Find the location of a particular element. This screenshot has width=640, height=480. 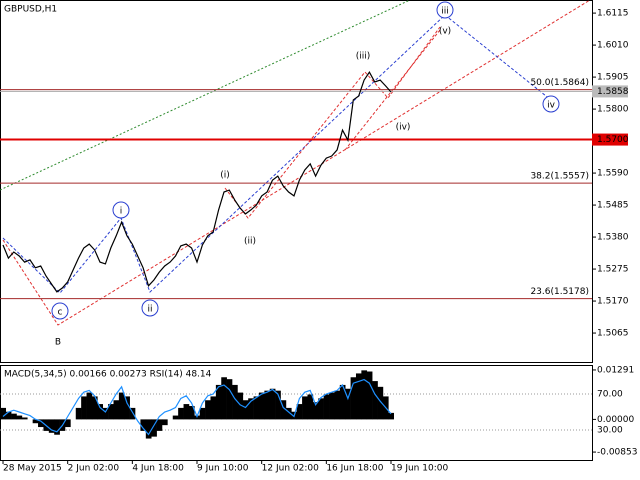

y-tick-label: 0.00000 is located at coordinates (615, 420).